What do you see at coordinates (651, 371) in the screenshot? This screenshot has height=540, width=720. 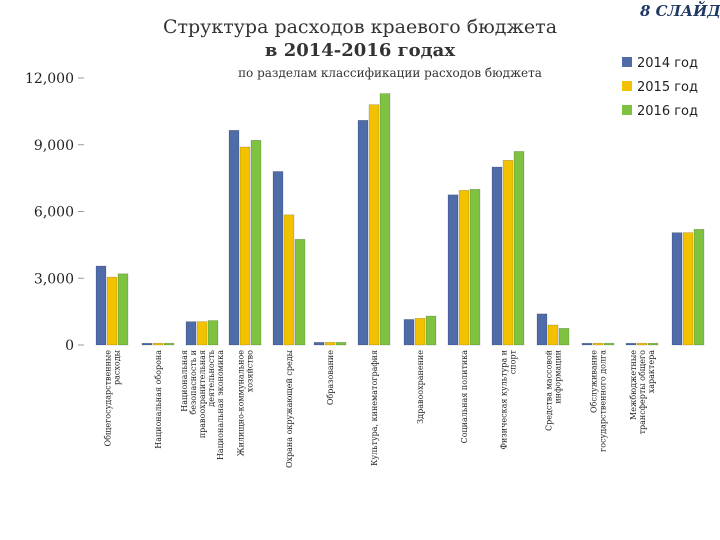 I see `x-tick-label-line: характера` at bounding box center [651, 371].